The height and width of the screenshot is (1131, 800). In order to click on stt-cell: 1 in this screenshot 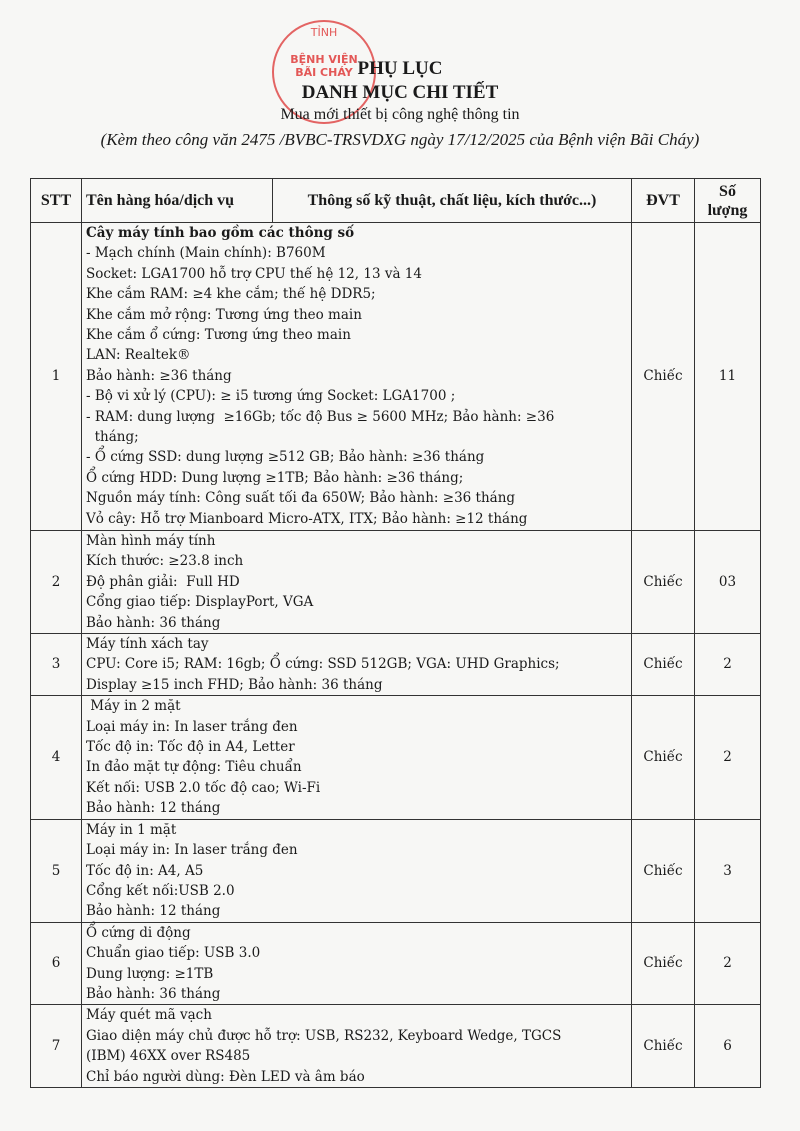, I will do `click(56, 376)`.